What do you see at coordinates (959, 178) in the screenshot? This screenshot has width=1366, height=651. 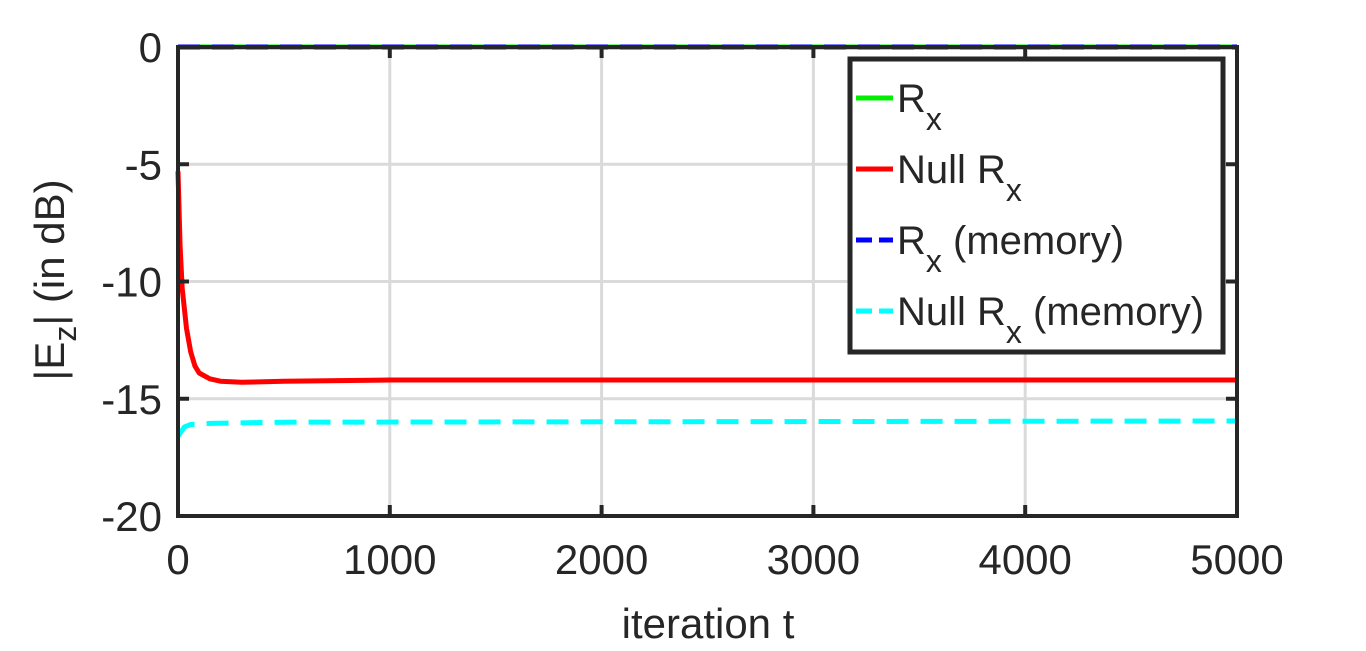 I see `legend-label-2: Null Rx` at bounding box center [959, 178].